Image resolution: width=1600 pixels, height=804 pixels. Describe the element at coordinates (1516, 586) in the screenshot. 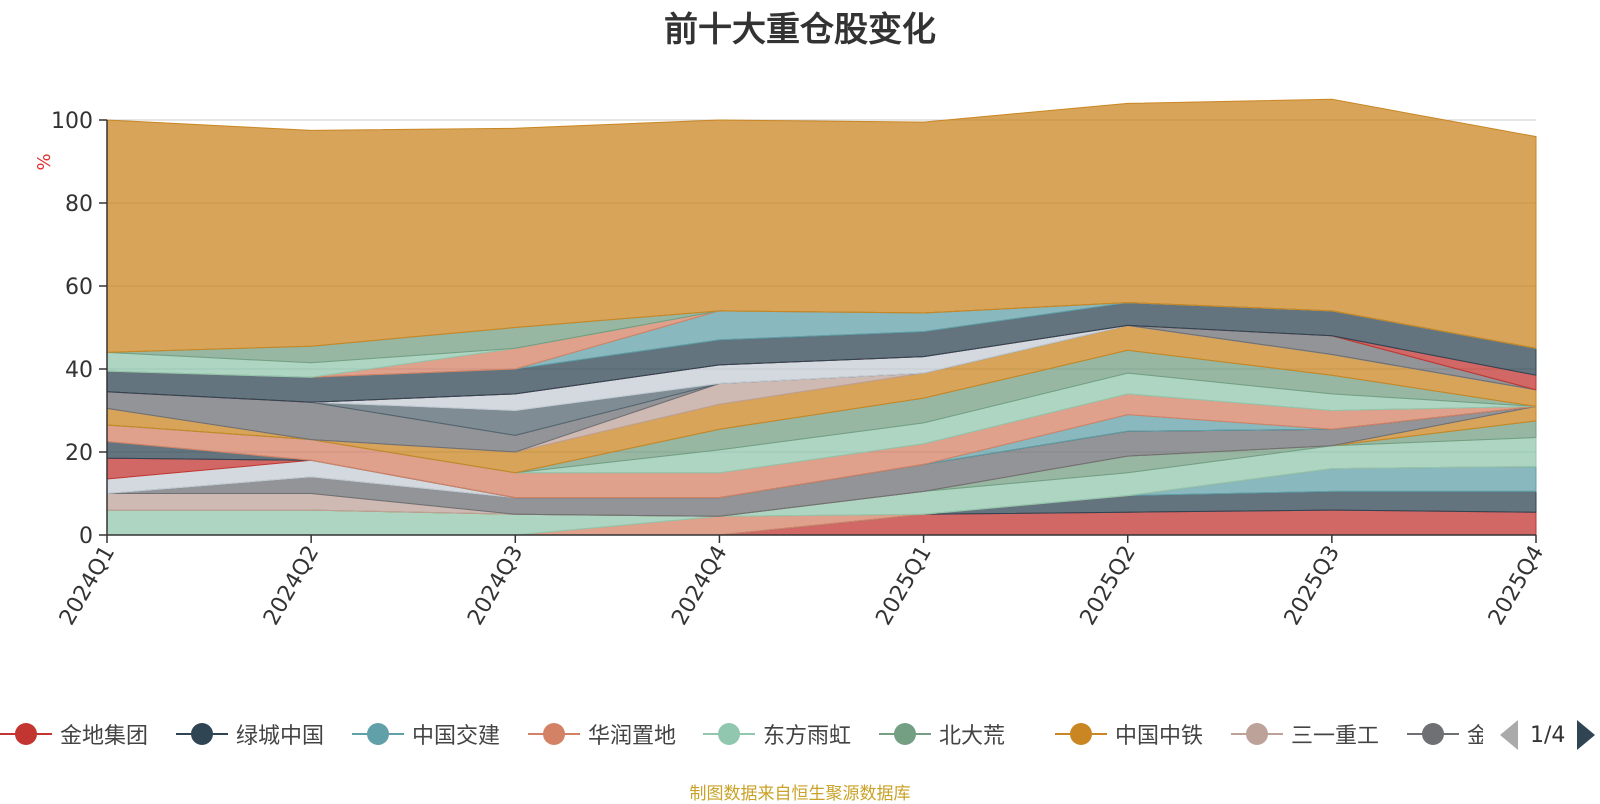

I see `x-tick-label: 2025Q4` at that location.